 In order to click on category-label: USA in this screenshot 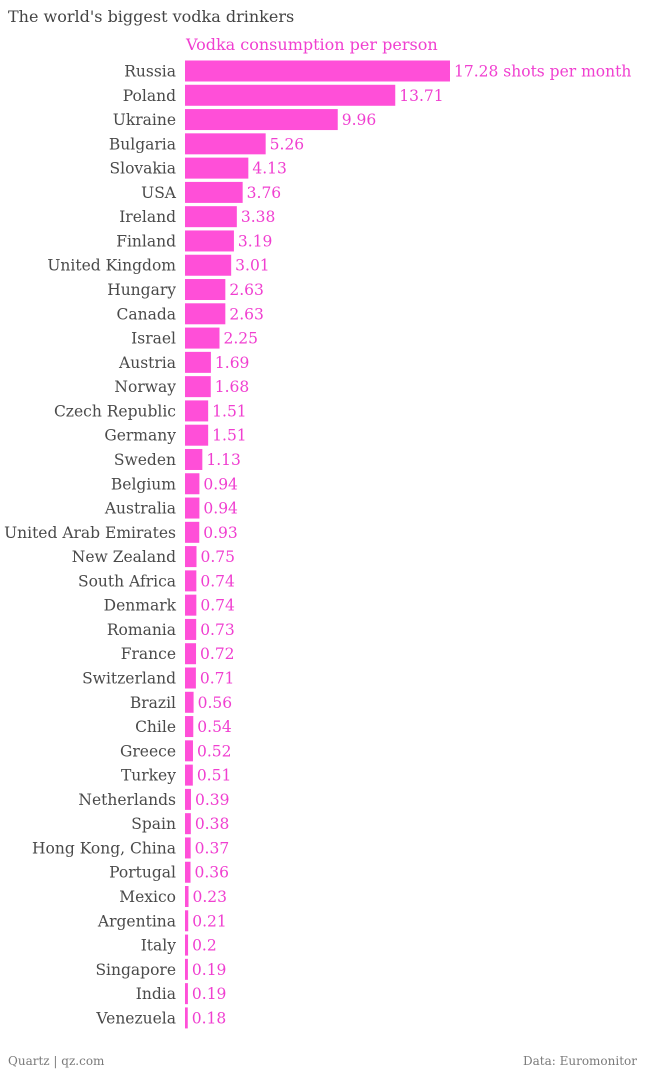, I will do `click(159, 193)`.